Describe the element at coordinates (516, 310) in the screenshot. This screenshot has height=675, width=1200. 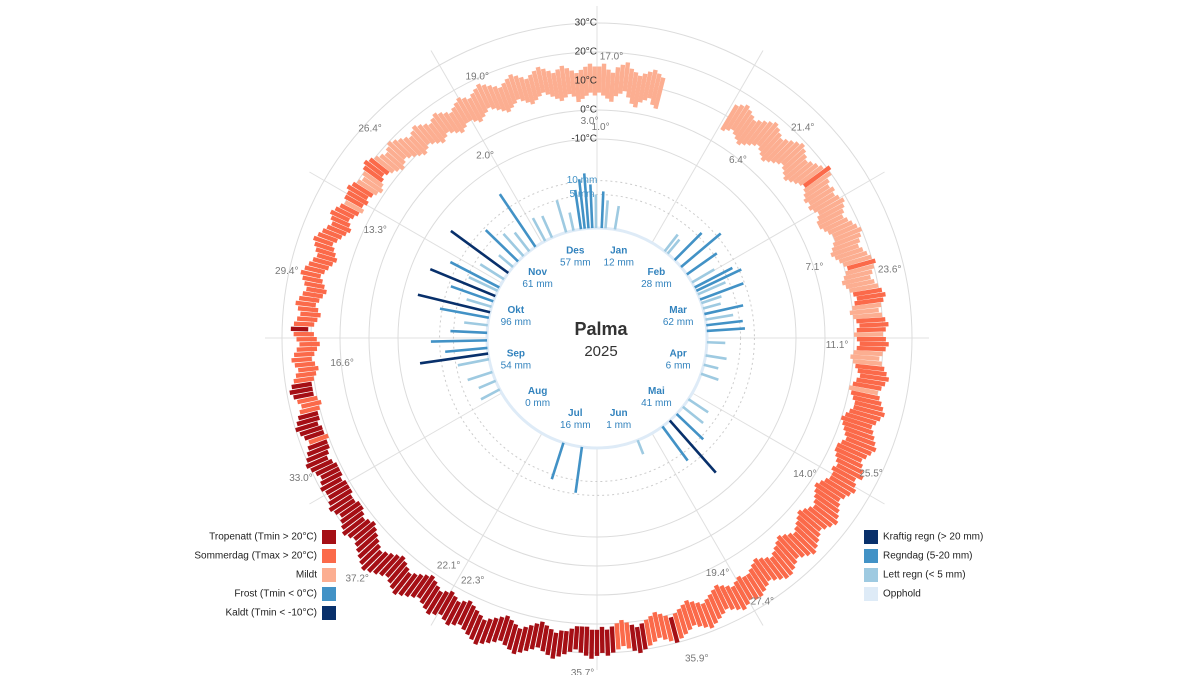
I see `month-label: Okt` at that location.